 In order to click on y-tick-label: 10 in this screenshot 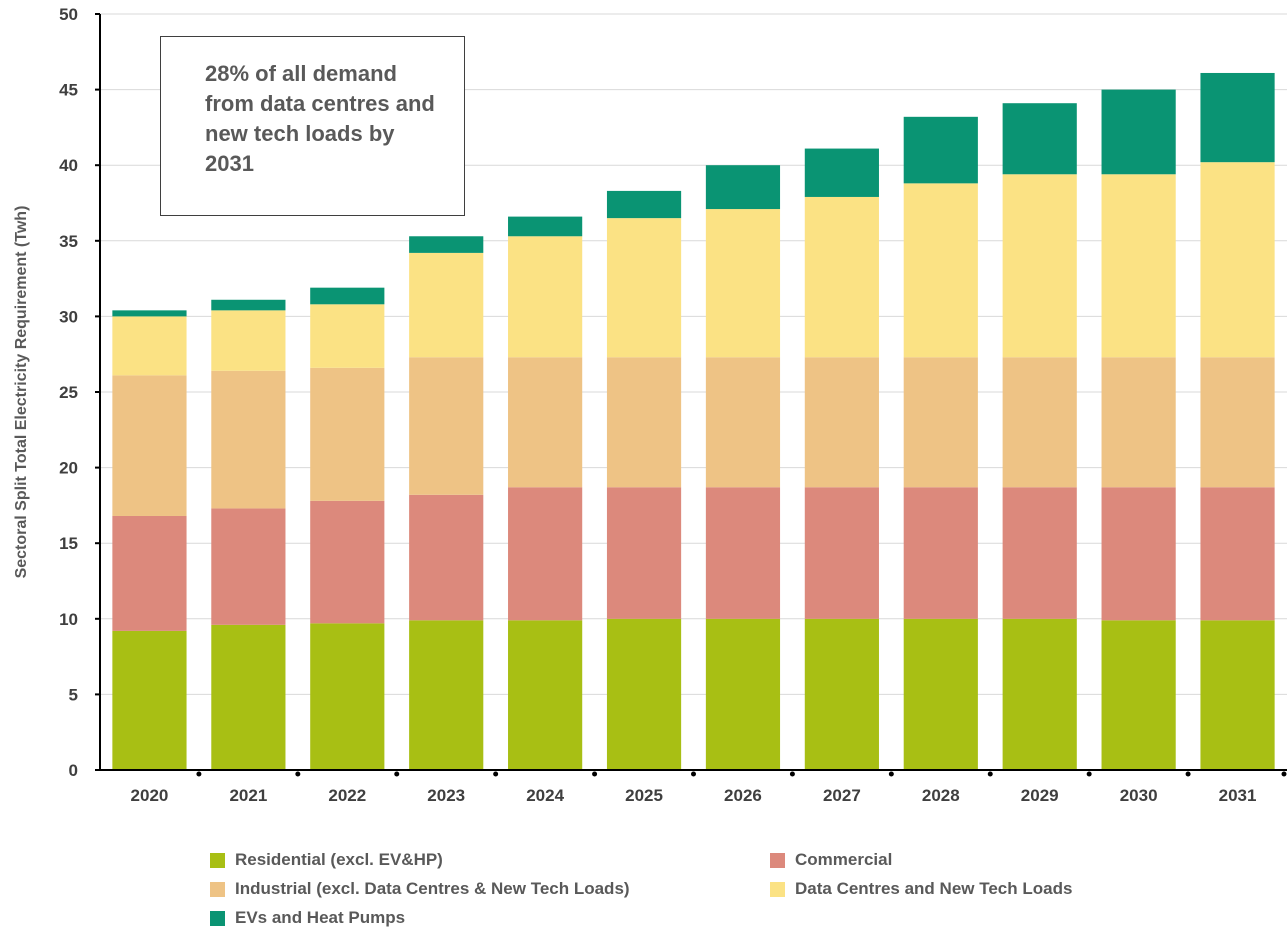, I will do `click(68, 619)`.